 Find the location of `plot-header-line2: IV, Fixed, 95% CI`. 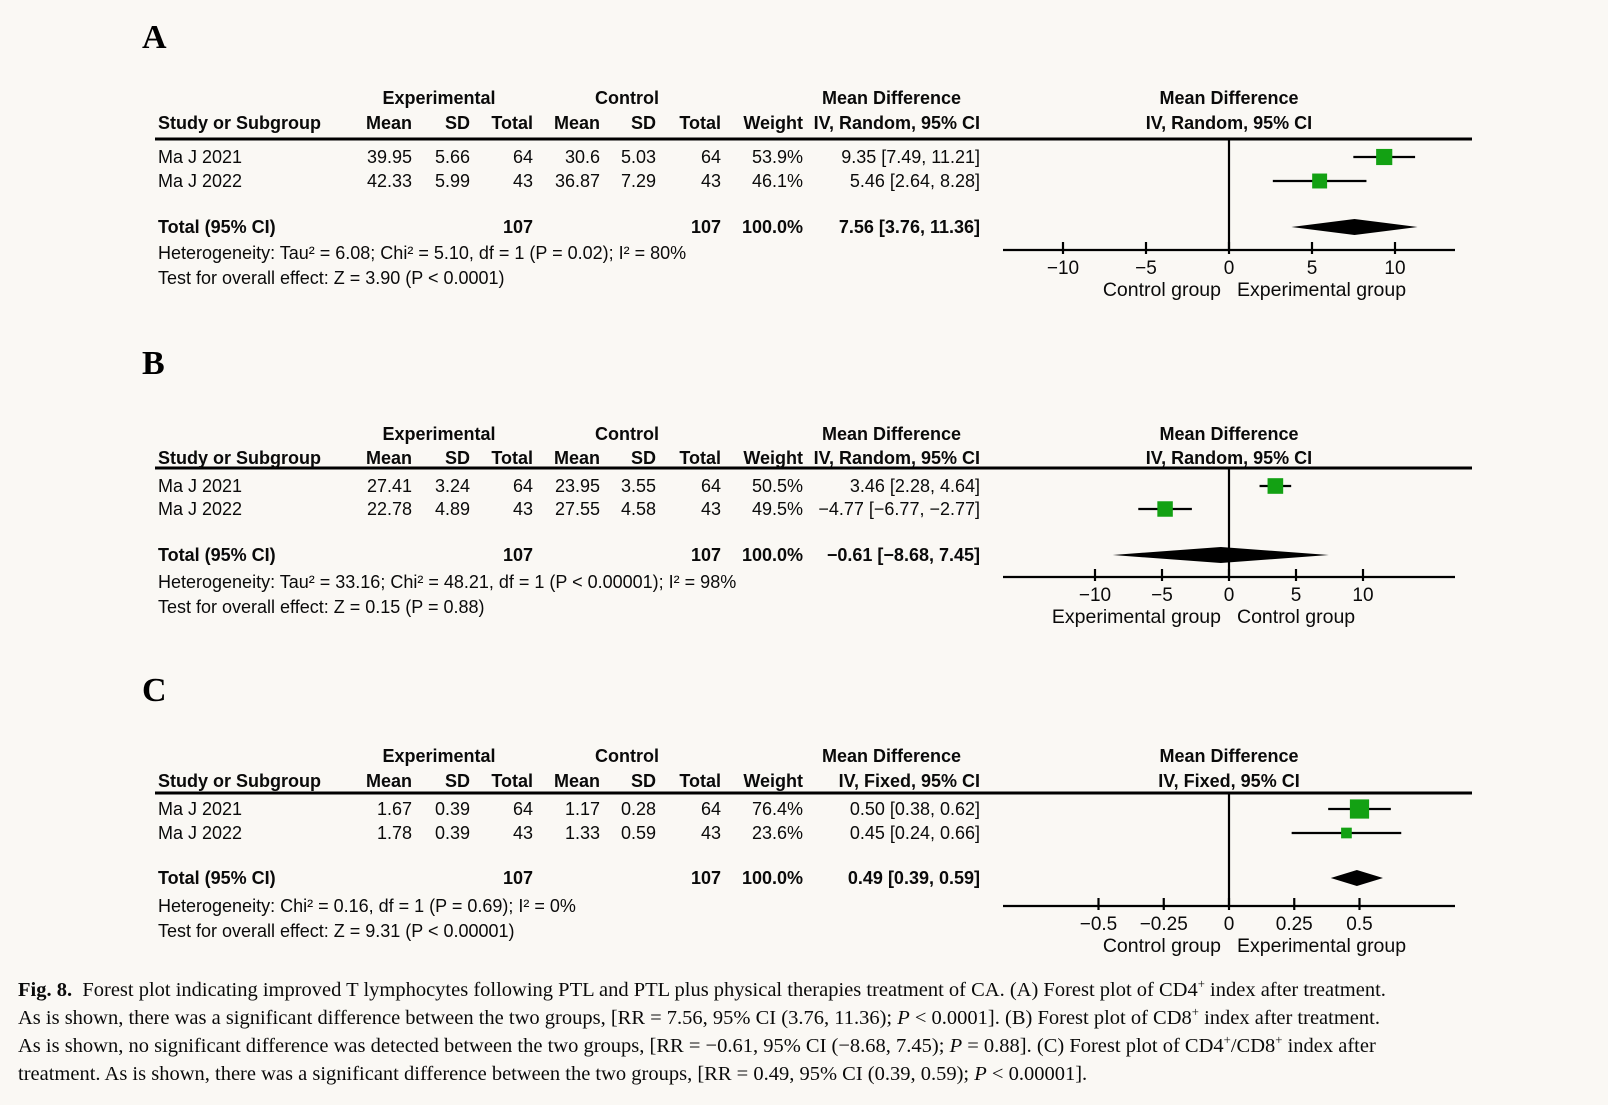

plot-header-line2: IV, Fixed, 95% CI is located at coordinates (1229, 781).